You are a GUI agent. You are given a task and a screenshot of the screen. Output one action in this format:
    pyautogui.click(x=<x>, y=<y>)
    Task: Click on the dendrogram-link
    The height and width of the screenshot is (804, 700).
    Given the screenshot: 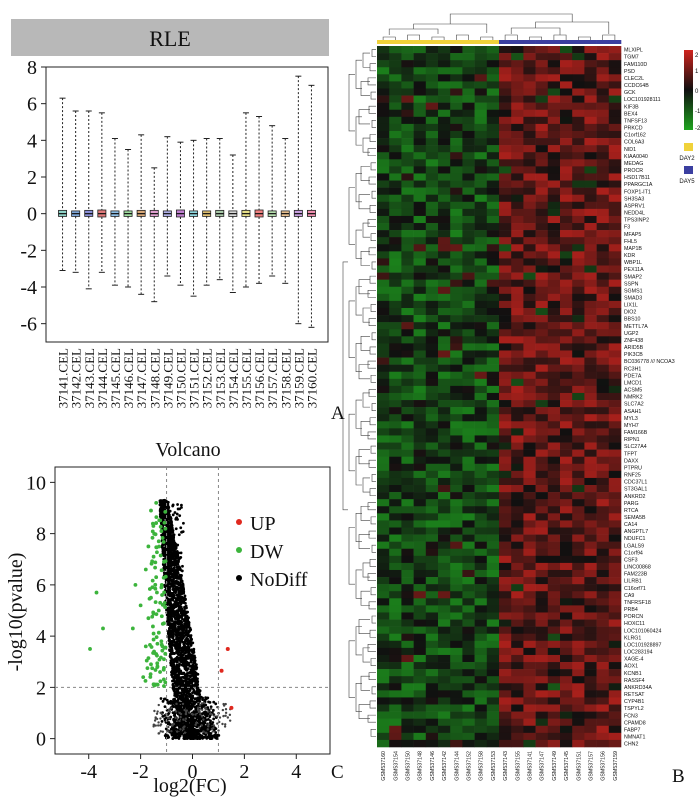 What is the action you would take?
    pyautogui.click(x=373, y=562)
    